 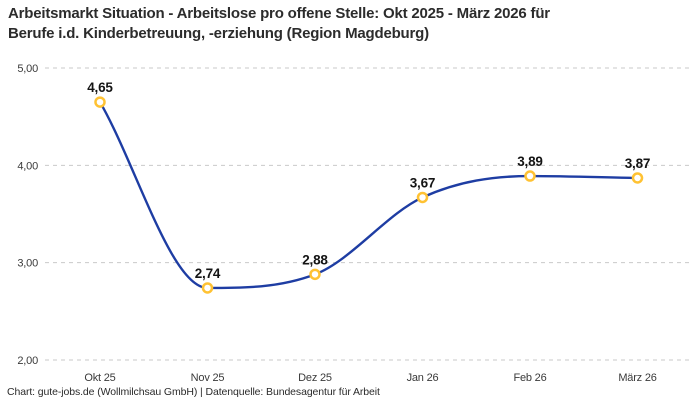 What do you see at coordinates (208, 378) in the screenshot?
I see `x-tick-label: Nov 25` at bounding box center [208, 378].